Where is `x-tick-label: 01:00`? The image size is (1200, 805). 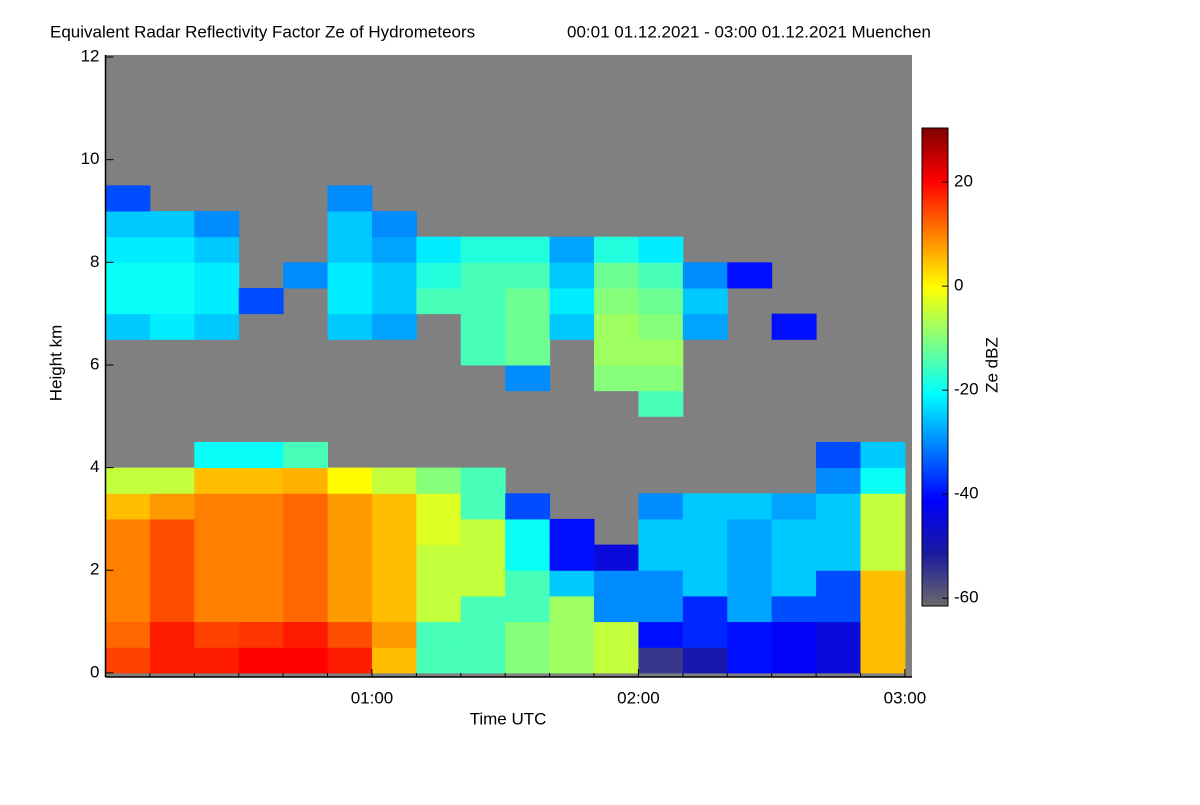
x-tick-label: 01:00 is located at coordinates (372, 697).